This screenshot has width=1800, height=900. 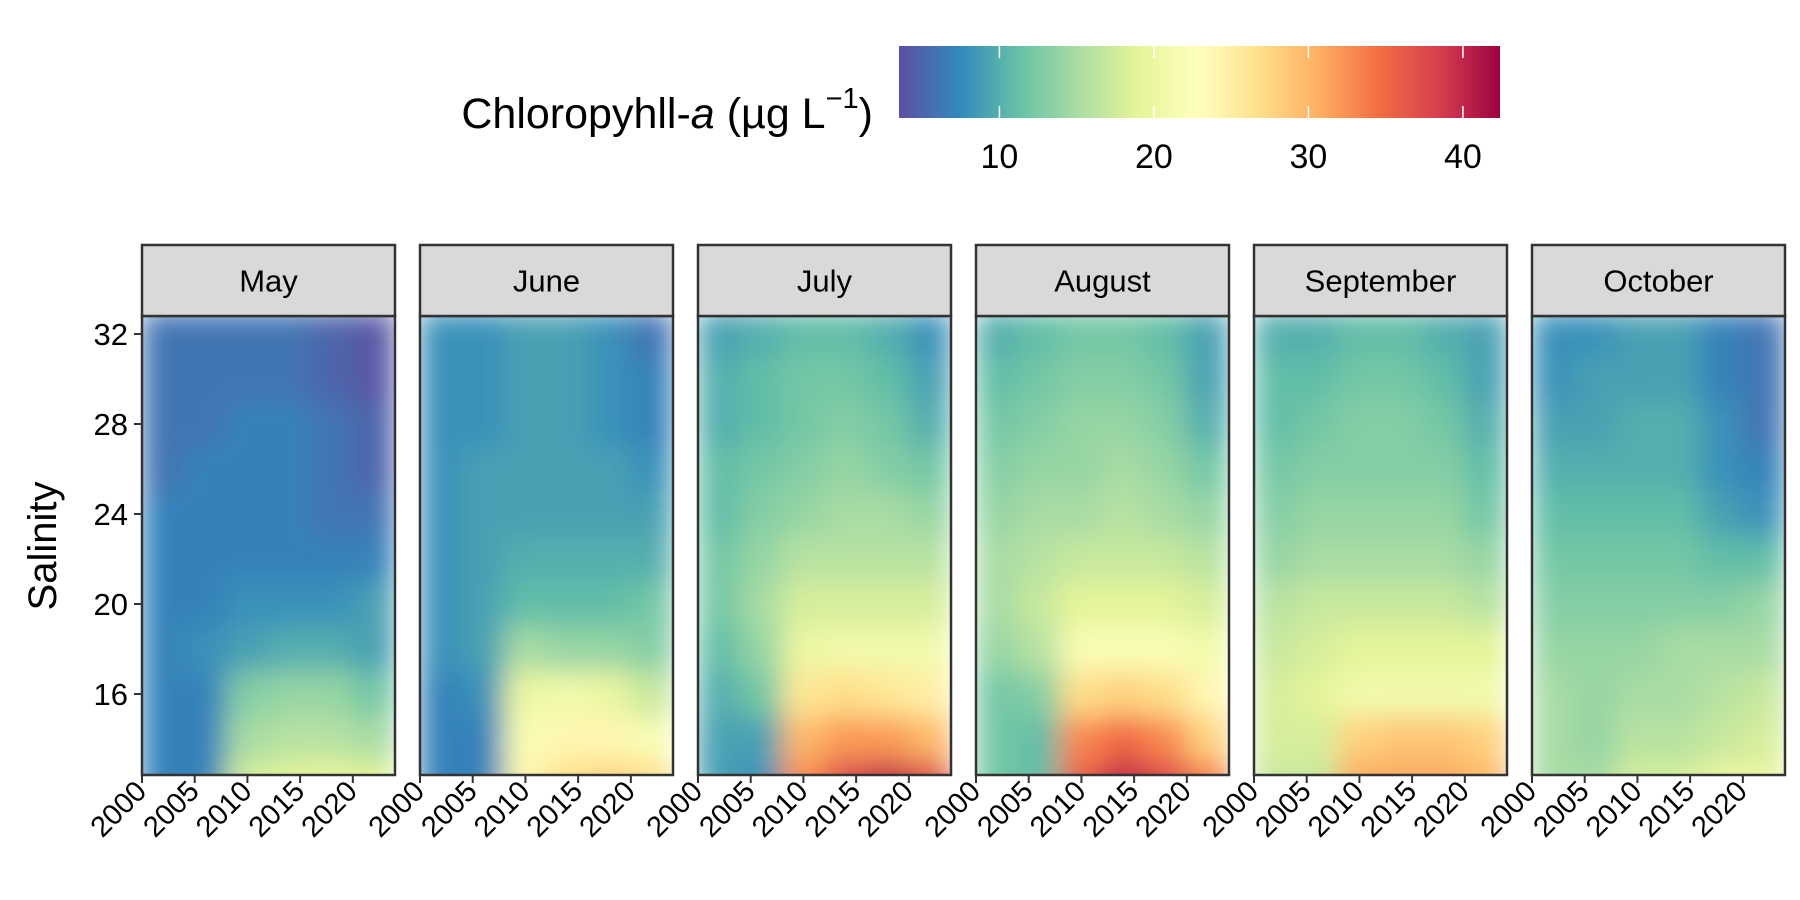 I want to click on strip-label: September, so click(x=1381, y=281).